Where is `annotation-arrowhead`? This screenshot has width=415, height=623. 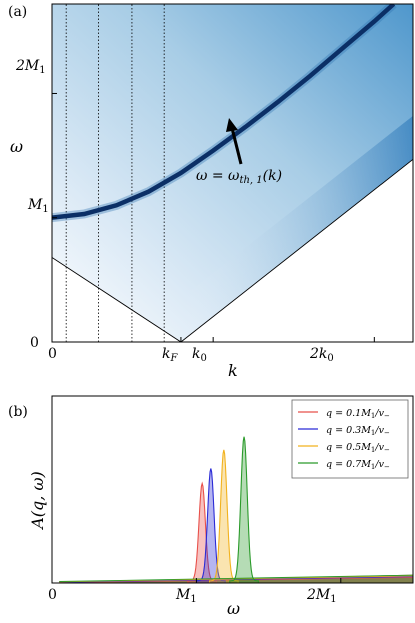 annotation-arrowhead is located at coordinates (232, 125).